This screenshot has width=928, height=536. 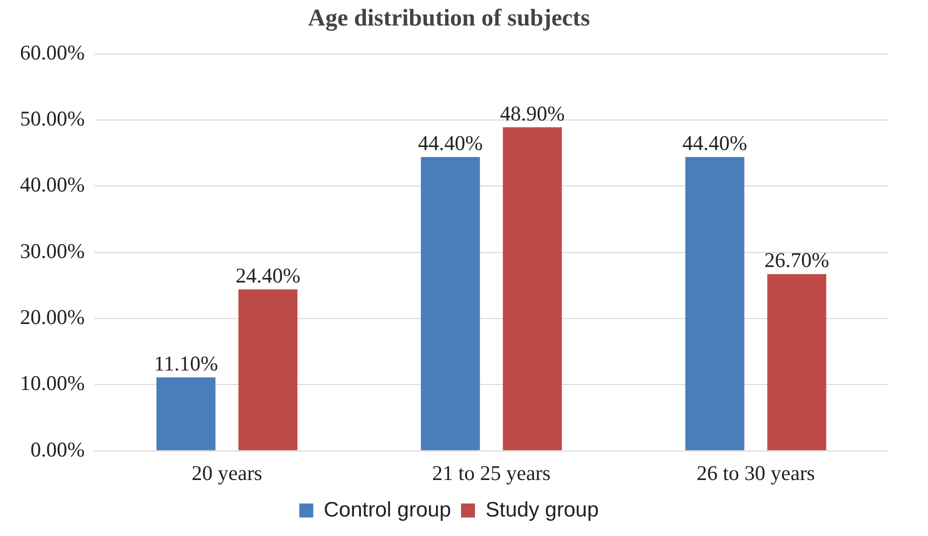 I want to click on chart-title: Age distribution of subjects, so click(x=449, y=19).